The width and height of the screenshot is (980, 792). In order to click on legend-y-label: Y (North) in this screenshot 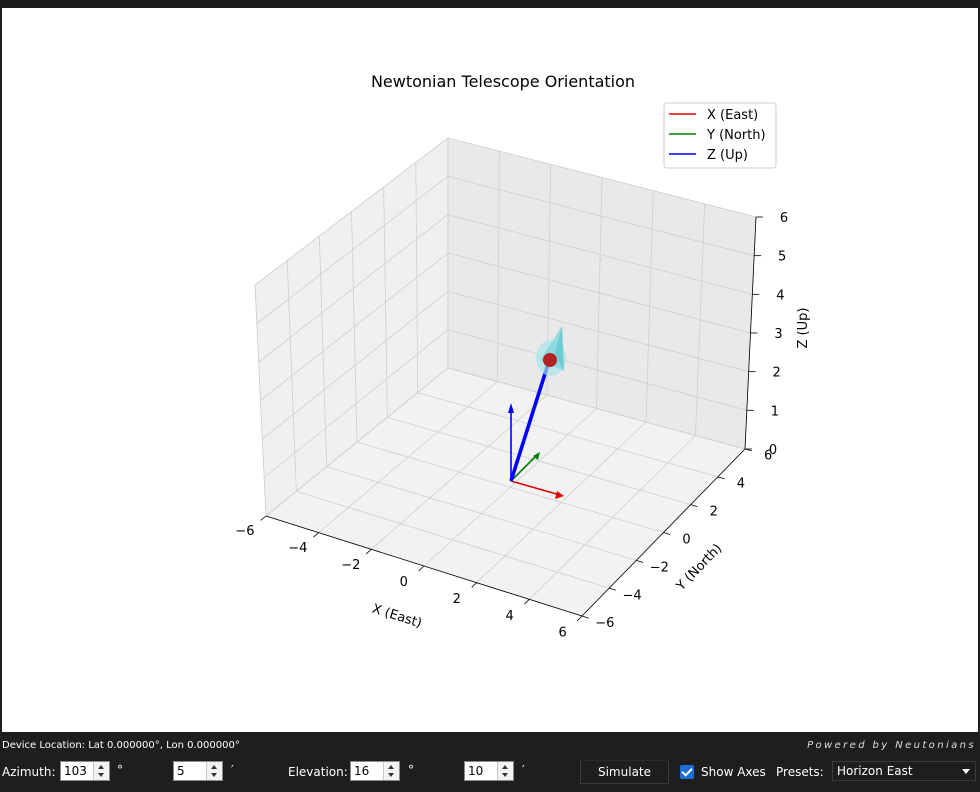, I will do `click(736, 135)`.